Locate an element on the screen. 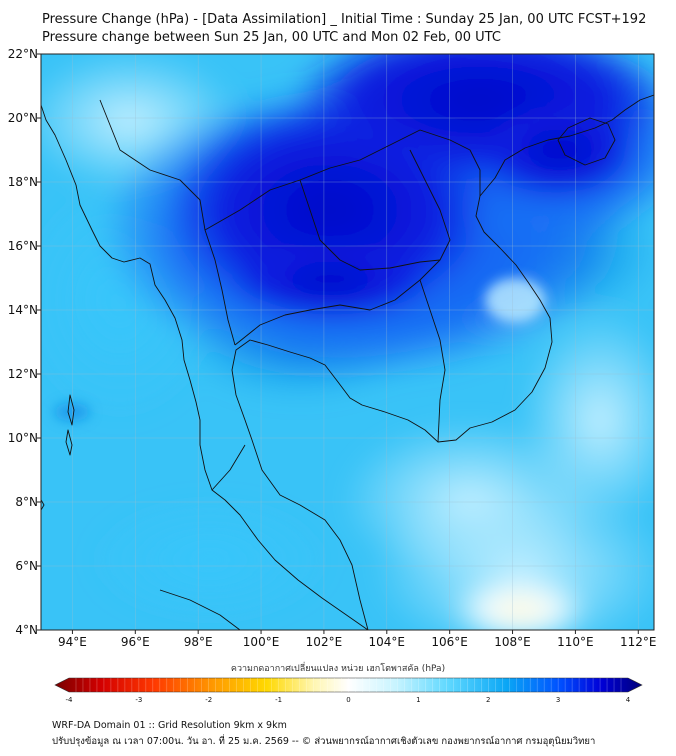 This screenshot has height=756, width=676. longitude-tick-label: 112°E is located at coordinates (638, 642).